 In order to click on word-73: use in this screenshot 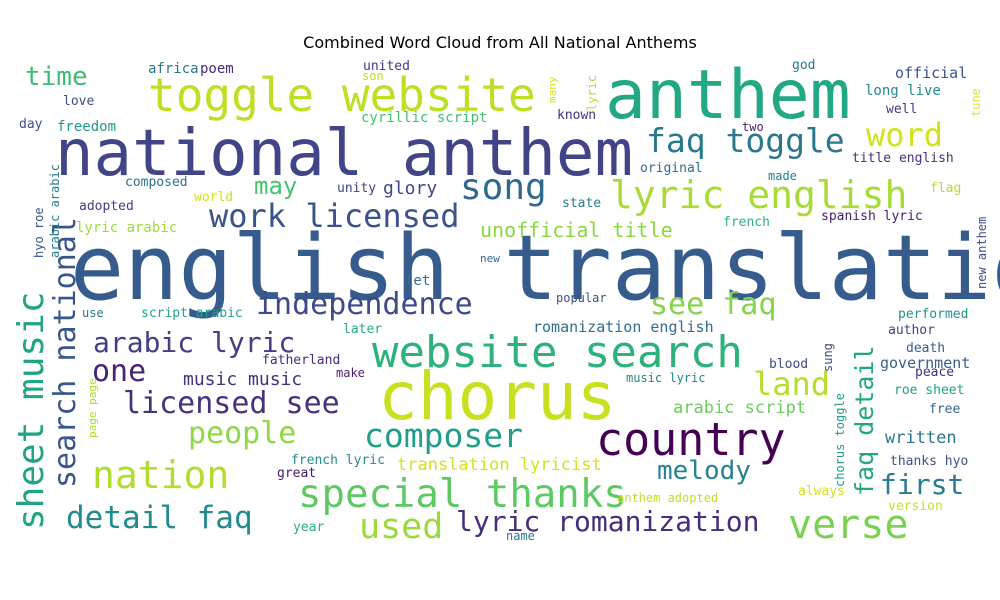, I will do `click(93, 313)`.